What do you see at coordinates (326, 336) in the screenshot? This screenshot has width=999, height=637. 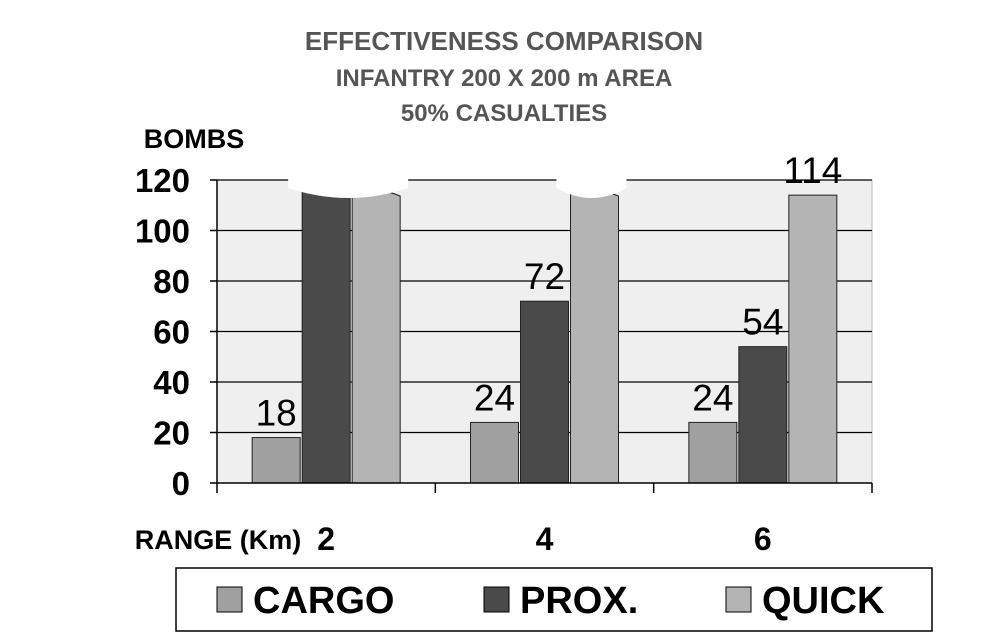 I see `bar-prox-2-broken` at bounding box center [326, 336].